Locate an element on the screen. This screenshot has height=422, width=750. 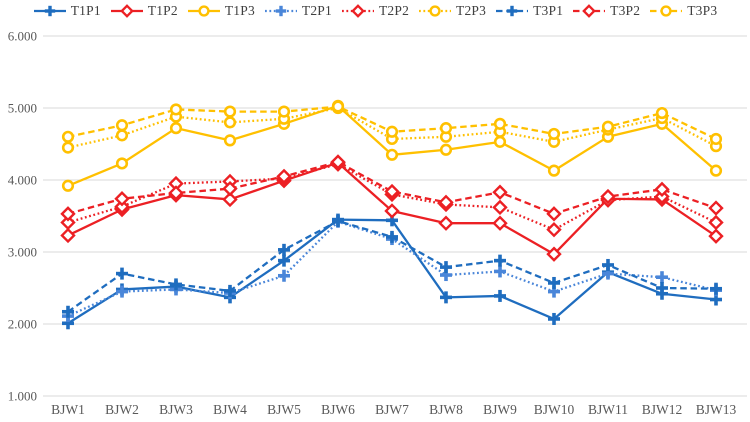
legend-item-T3P1: T3P1 is located at coordinates (529, 11).